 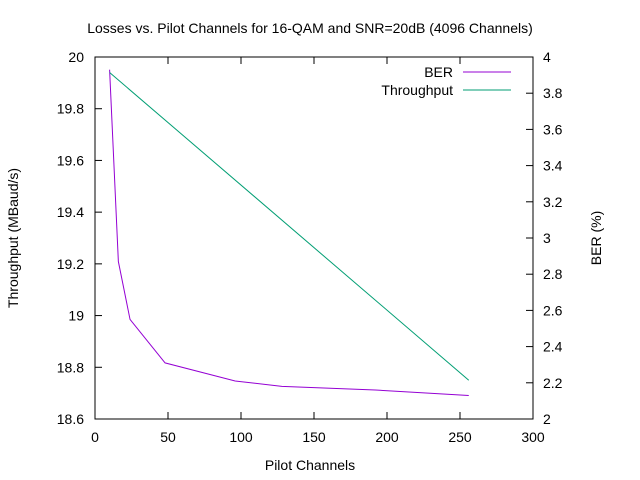 I want to click on right-y-tick-label: 3.4, so click(x=553, y=166).